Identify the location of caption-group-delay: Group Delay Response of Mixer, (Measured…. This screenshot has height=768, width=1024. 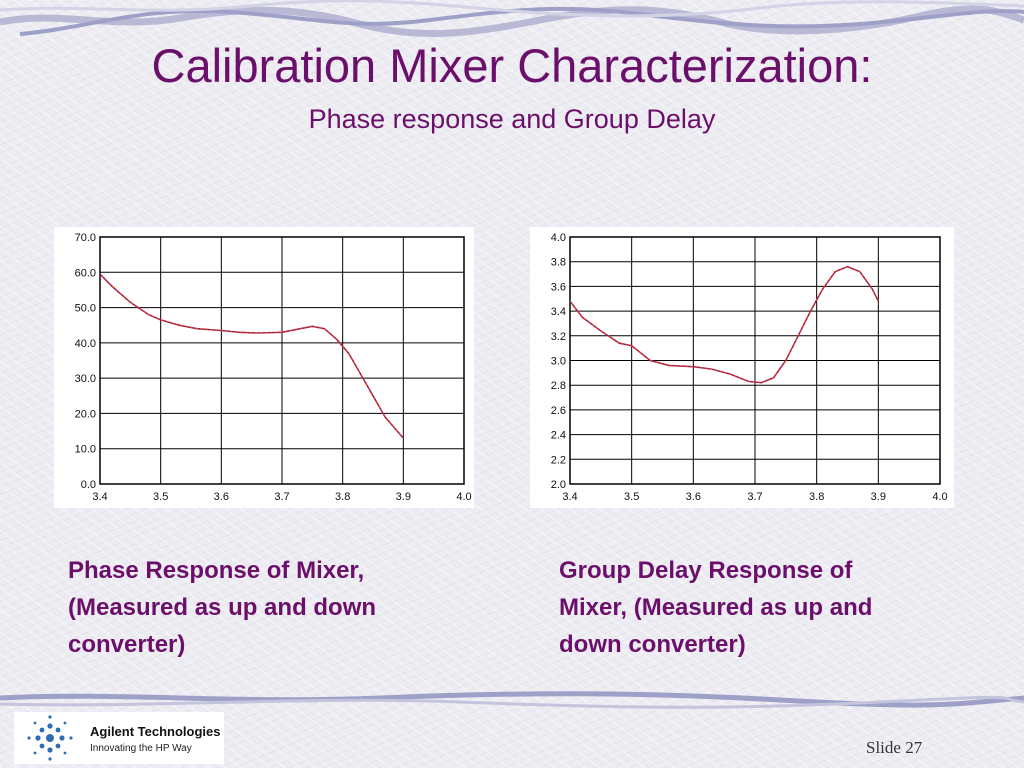
(769, 607).